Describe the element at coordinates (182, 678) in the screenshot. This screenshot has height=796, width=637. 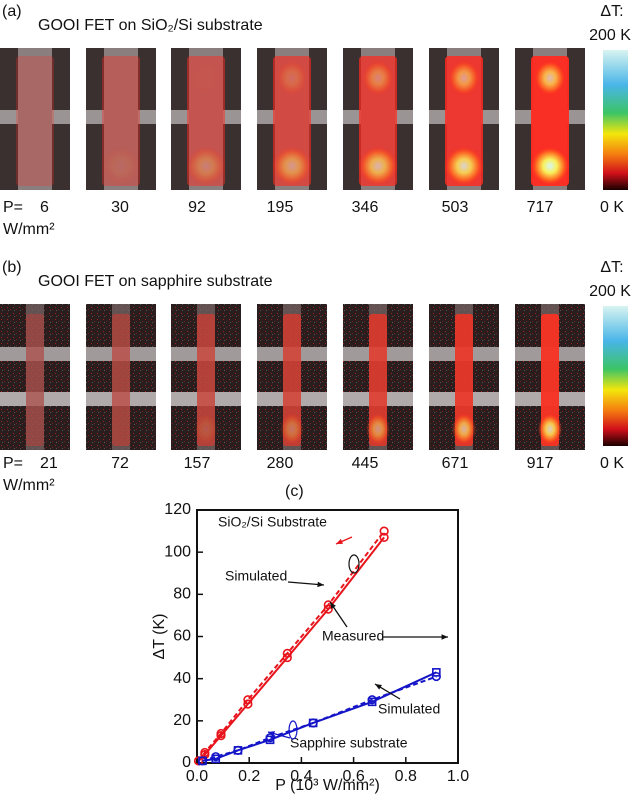
I see `y-tick-label: 40` at that location.